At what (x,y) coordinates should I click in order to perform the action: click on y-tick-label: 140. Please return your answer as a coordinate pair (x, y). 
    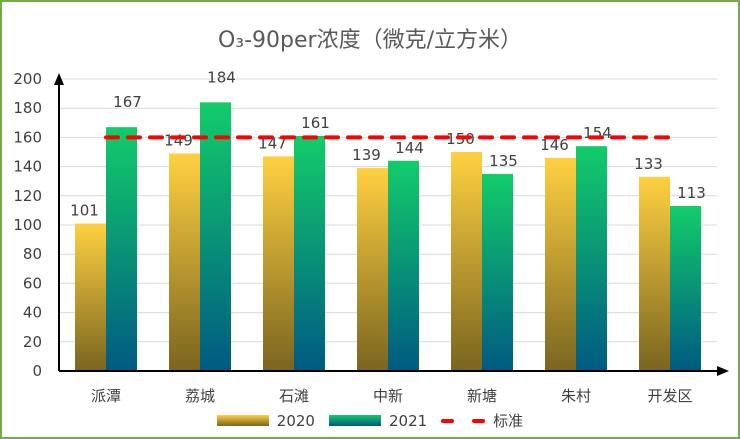
    Looking at the image, I should click on (27, 167).